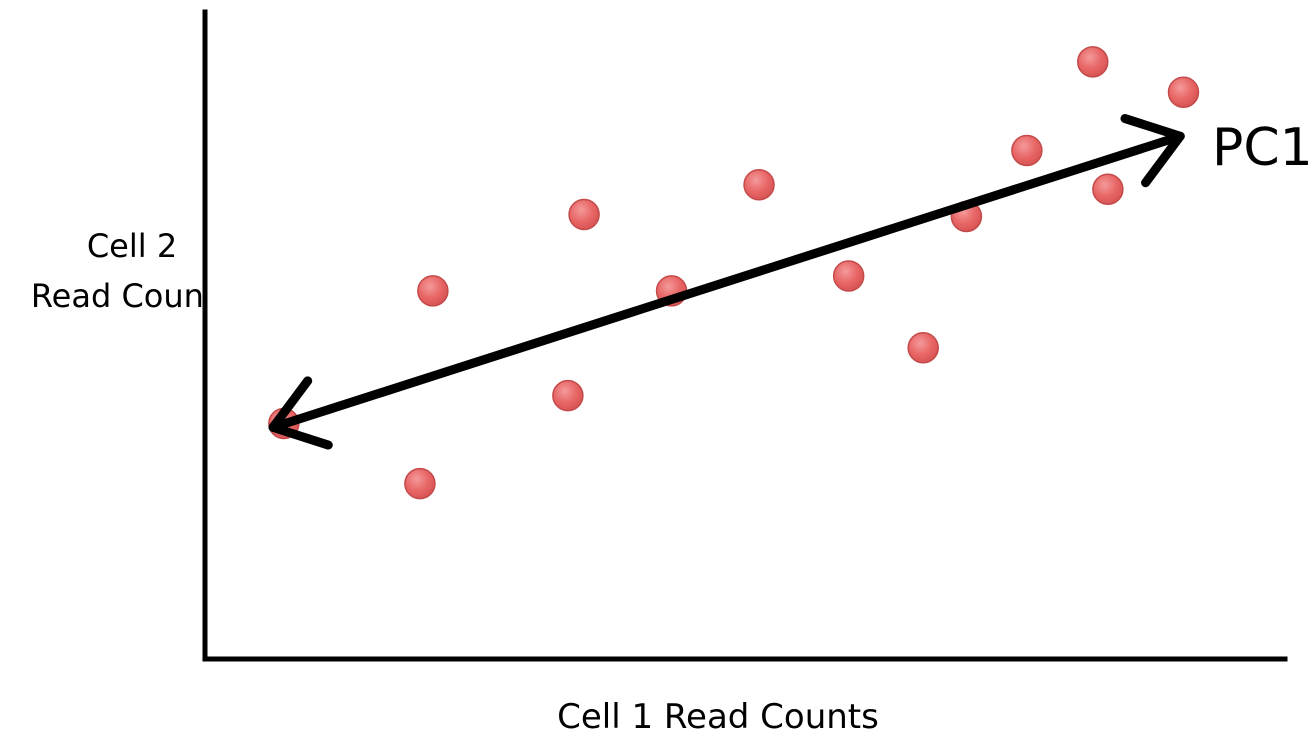  I want to click on pc1-label: PC1, so click(1262, 148).